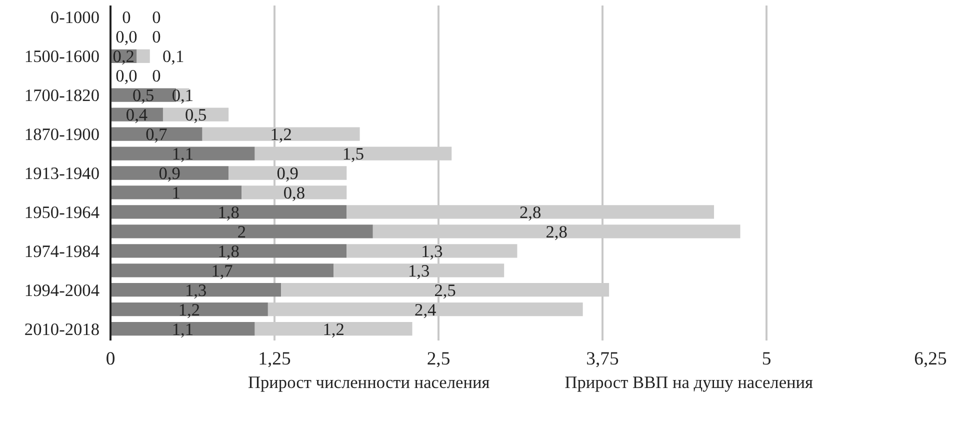 The width and height of the screenshot is (966, 433). What do you see at coordinates (438, 359) in the screenshot?
I see `x-tick-label: 2,5` at bounding box center [438, 359].